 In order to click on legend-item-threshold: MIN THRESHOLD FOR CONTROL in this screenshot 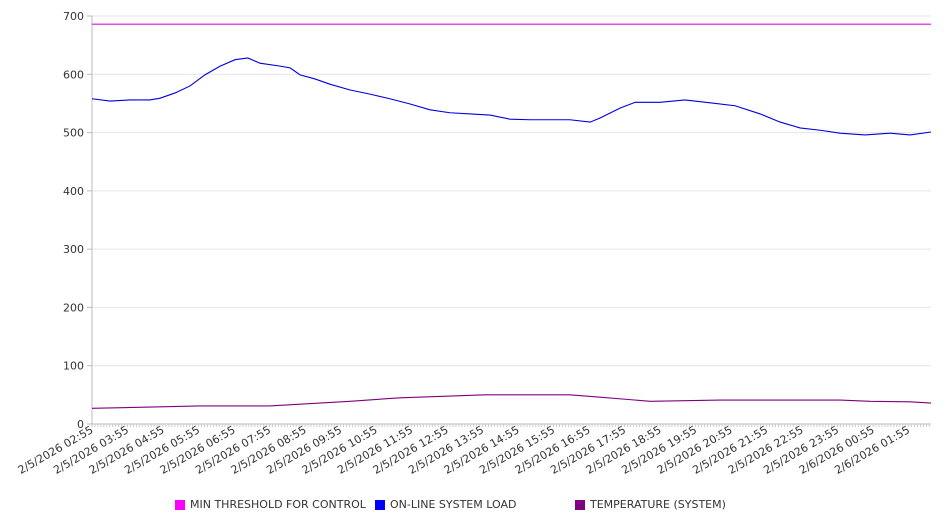, I will do `click(270, 504)`.